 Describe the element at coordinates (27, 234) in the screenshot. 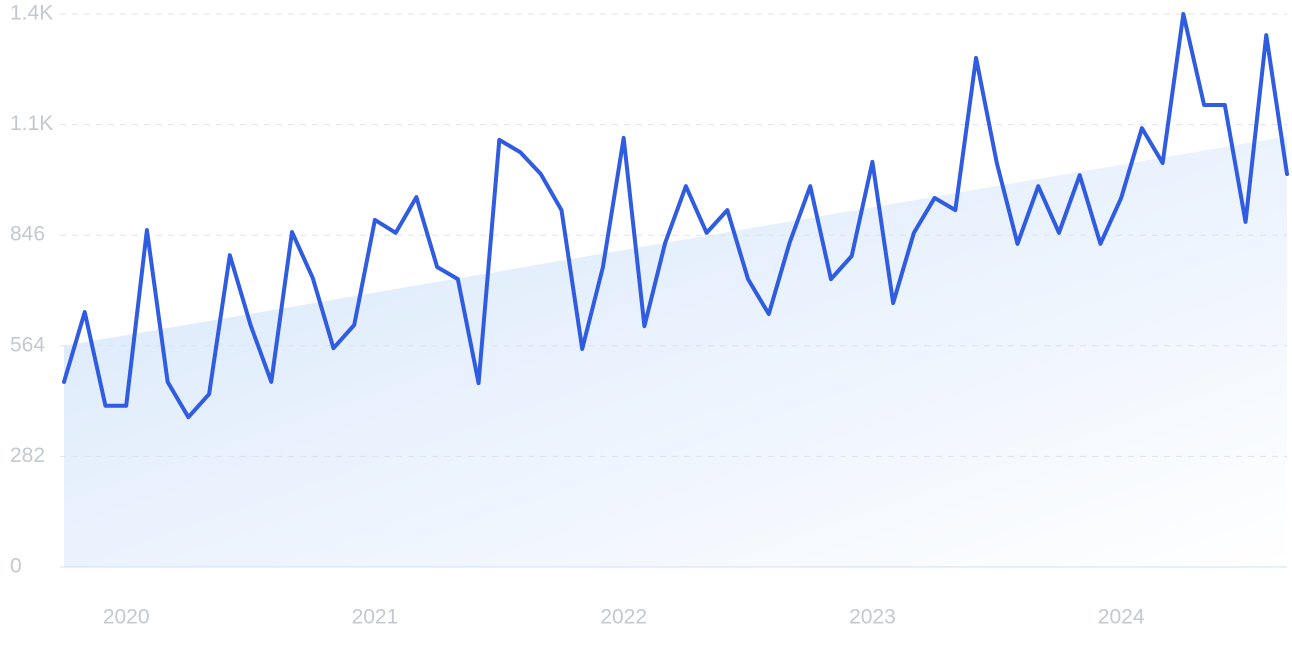

I see `y-tick-label: 846` at that location.